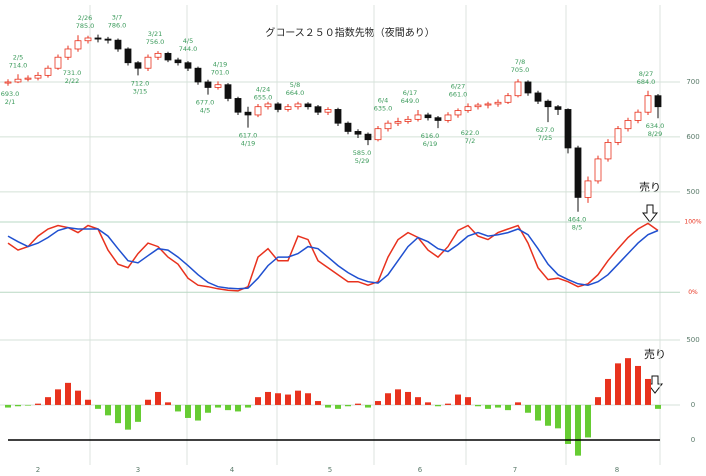  What do you see at coordinates (520, 62) in the screenshot?
I see `high-date-label: 7/8` at bounding box center [520, 62].